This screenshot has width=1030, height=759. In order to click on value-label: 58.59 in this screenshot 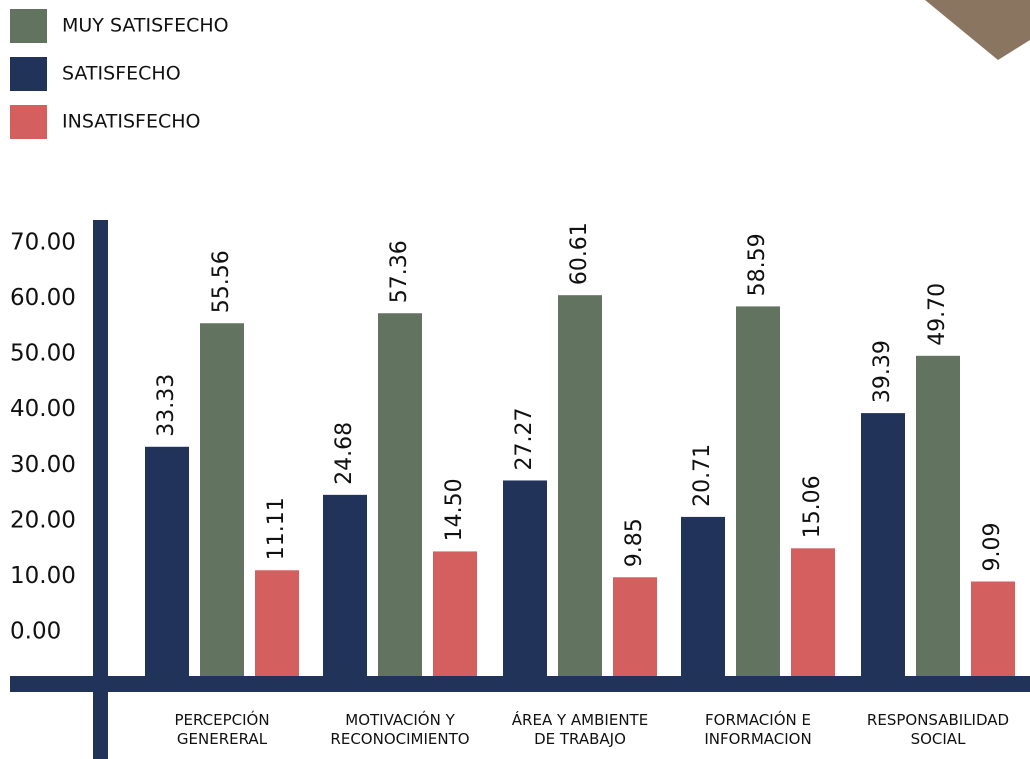, I will do `click(757, 264)`.